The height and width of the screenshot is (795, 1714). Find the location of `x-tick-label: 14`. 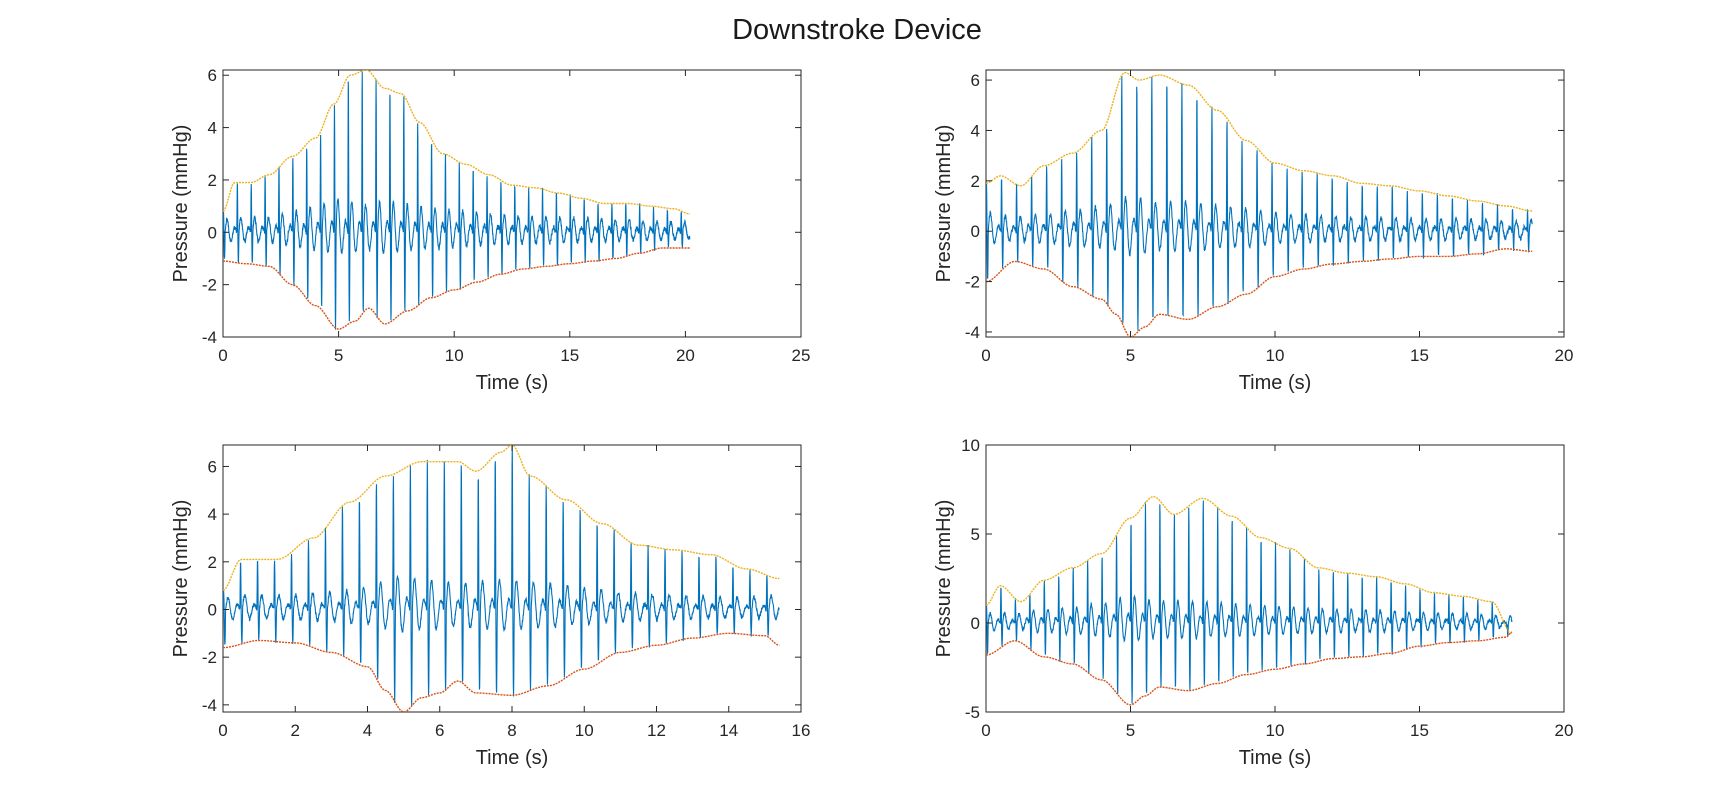

x-tick-label: 14 is located at coordinates (728, 730).